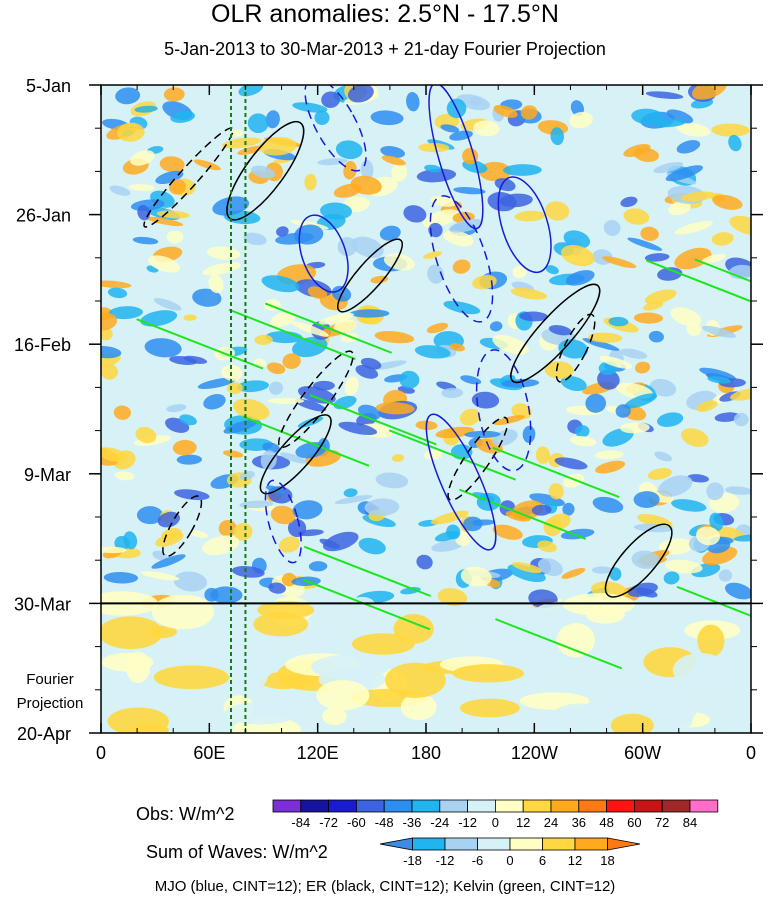  Describe the element at coordinates (237, 852) in the screenshot. I see `waves-colorbar-label: Sum of Waves: W/m^2` at that location.